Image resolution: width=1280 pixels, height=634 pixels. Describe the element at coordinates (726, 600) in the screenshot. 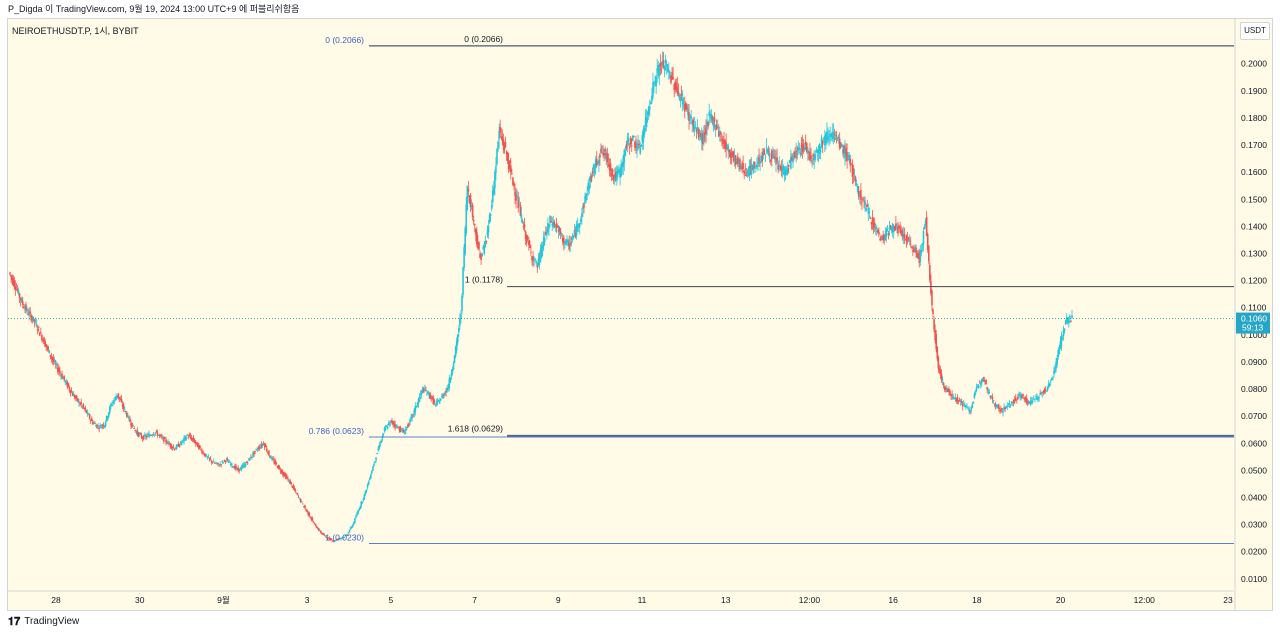

I see `x-tick-label: 13` at that location.